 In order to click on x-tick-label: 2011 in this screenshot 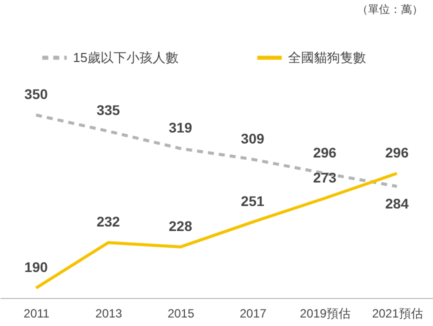, I will do `click(37, 313)`.